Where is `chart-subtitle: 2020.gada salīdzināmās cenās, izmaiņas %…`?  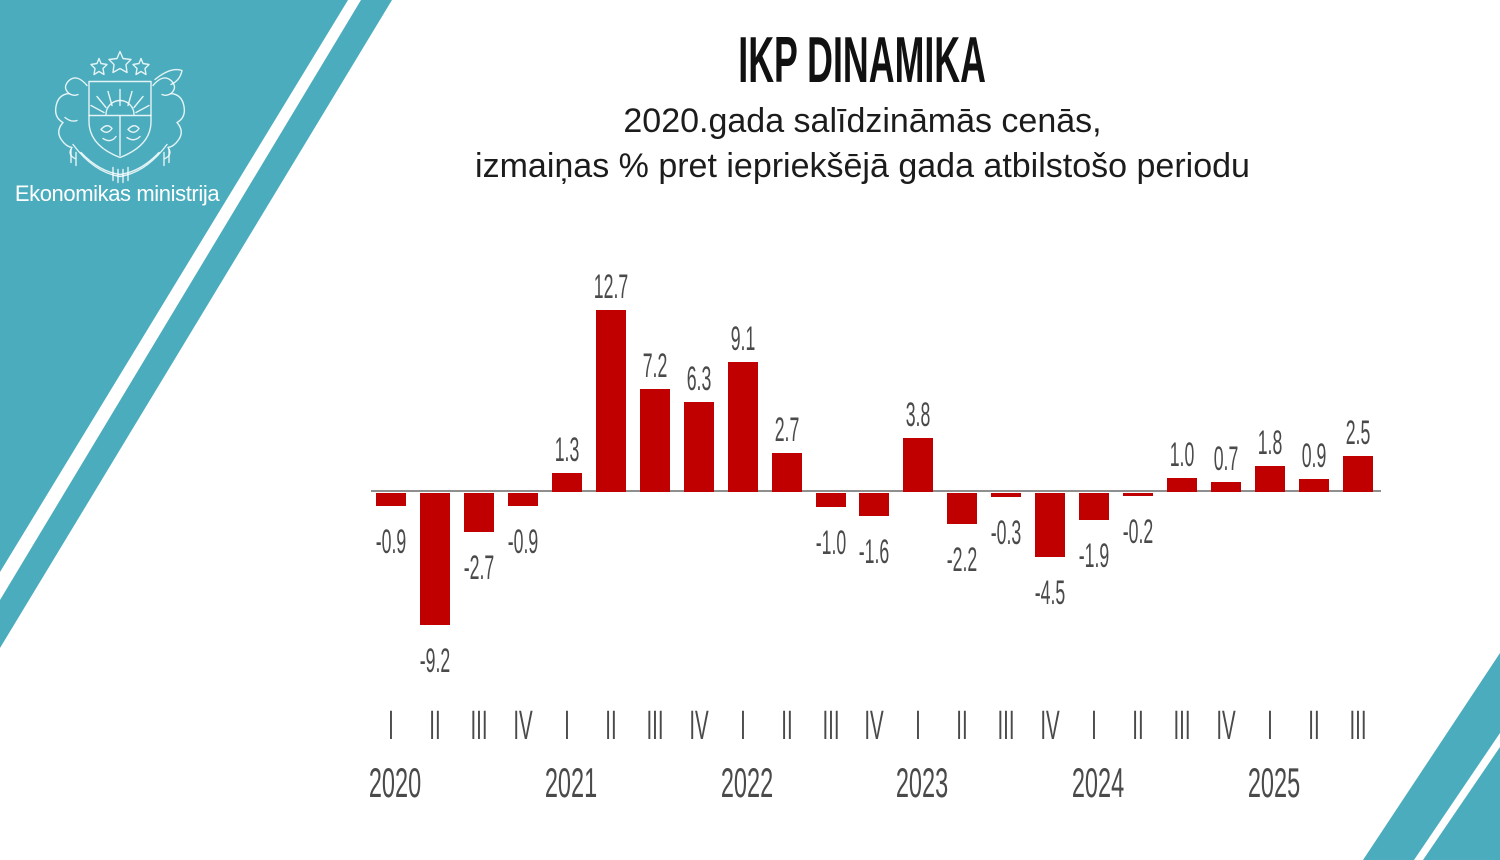
chart-subtitle: 2020.gada salīdzināmās cenās, izmaiņas %… is located at coordinates (862, 144).